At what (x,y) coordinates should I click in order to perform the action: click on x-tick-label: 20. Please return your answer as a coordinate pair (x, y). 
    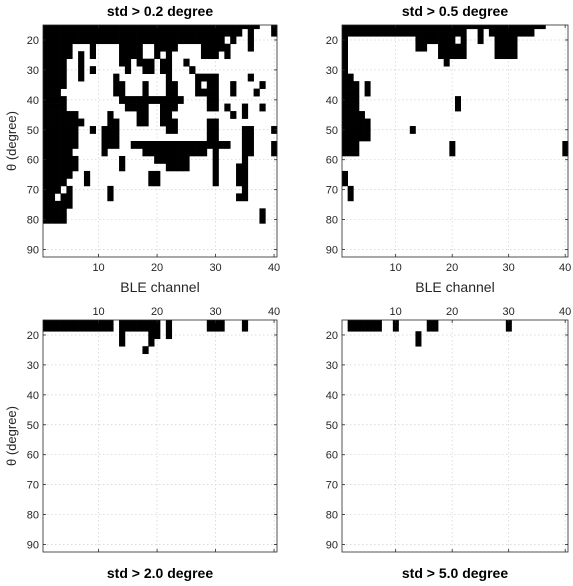
    Looking at the image, I should click on (452, 312).